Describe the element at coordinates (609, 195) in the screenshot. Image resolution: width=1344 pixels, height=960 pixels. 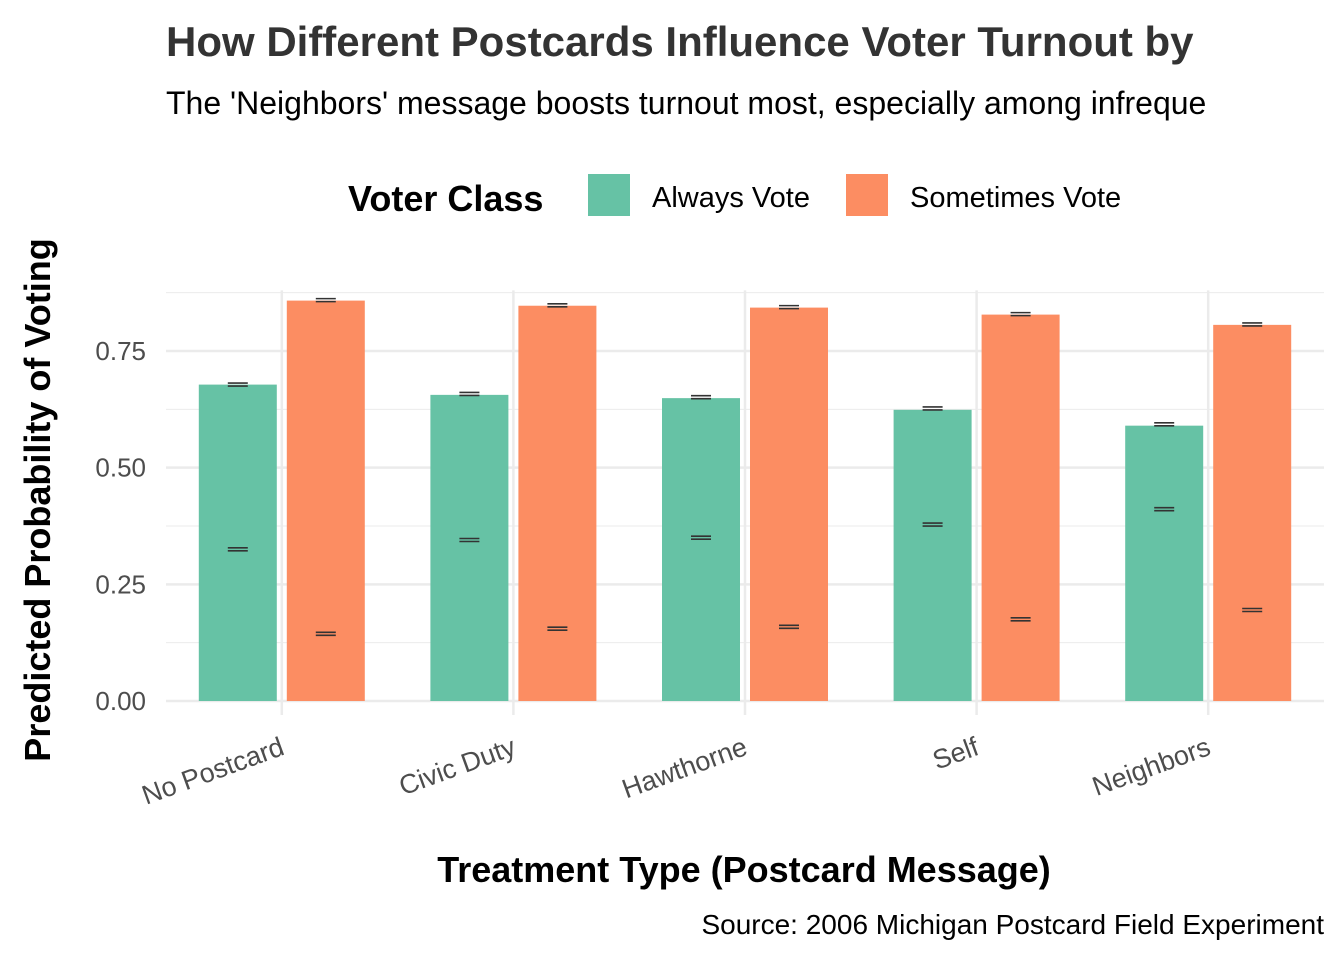
I see `legend-swatch-always-vote` at that location.